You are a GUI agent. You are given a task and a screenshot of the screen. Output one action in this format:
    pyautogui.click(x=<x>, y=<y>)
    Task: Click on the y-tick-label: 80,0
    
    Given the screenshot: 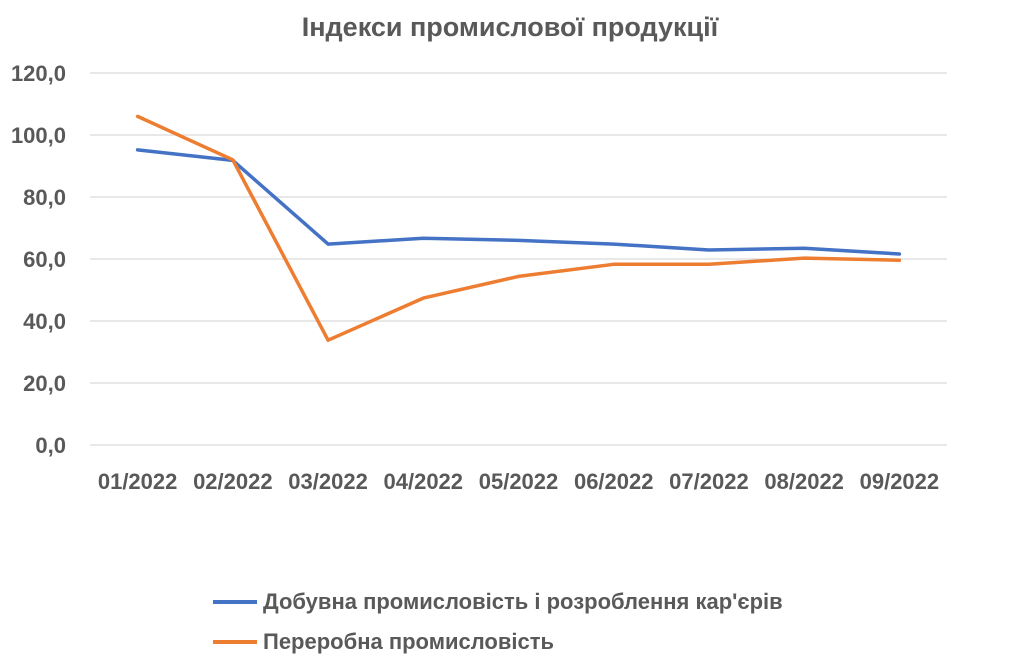 What is the action you would take?
    pyautogui.click(x=44, y=197)
    